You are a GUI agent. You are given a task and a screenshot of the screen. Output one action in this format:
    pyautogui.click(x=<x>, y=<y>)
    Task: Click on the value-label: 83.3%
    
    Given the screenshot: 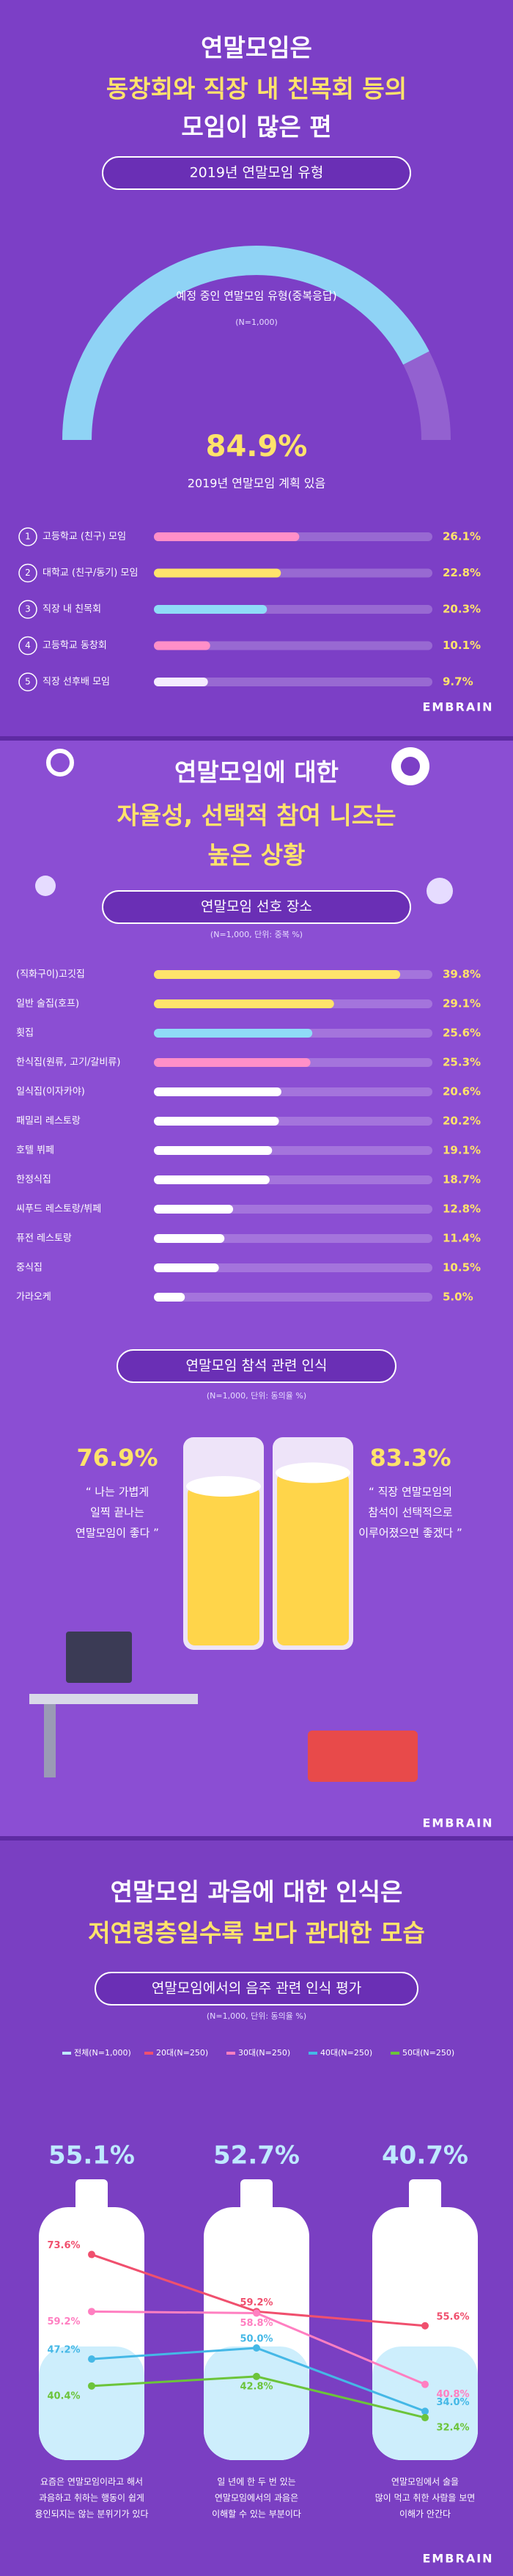 What is the action you would take?
    pyautogui.click(x=410, y=1458)
    